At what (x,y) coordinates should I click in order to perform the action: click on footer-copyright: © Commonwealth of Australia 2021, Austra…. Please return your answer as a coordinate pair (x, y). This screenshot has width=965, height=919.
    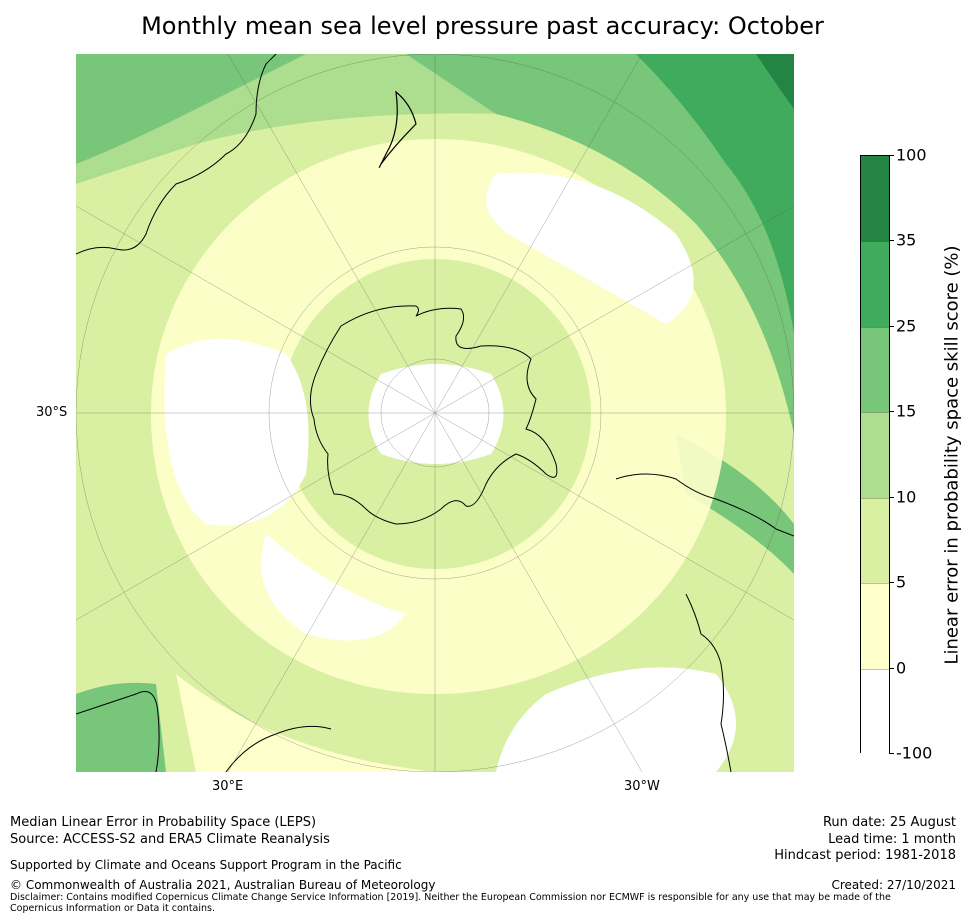
    Looking at the image, I should click on (223, 885).